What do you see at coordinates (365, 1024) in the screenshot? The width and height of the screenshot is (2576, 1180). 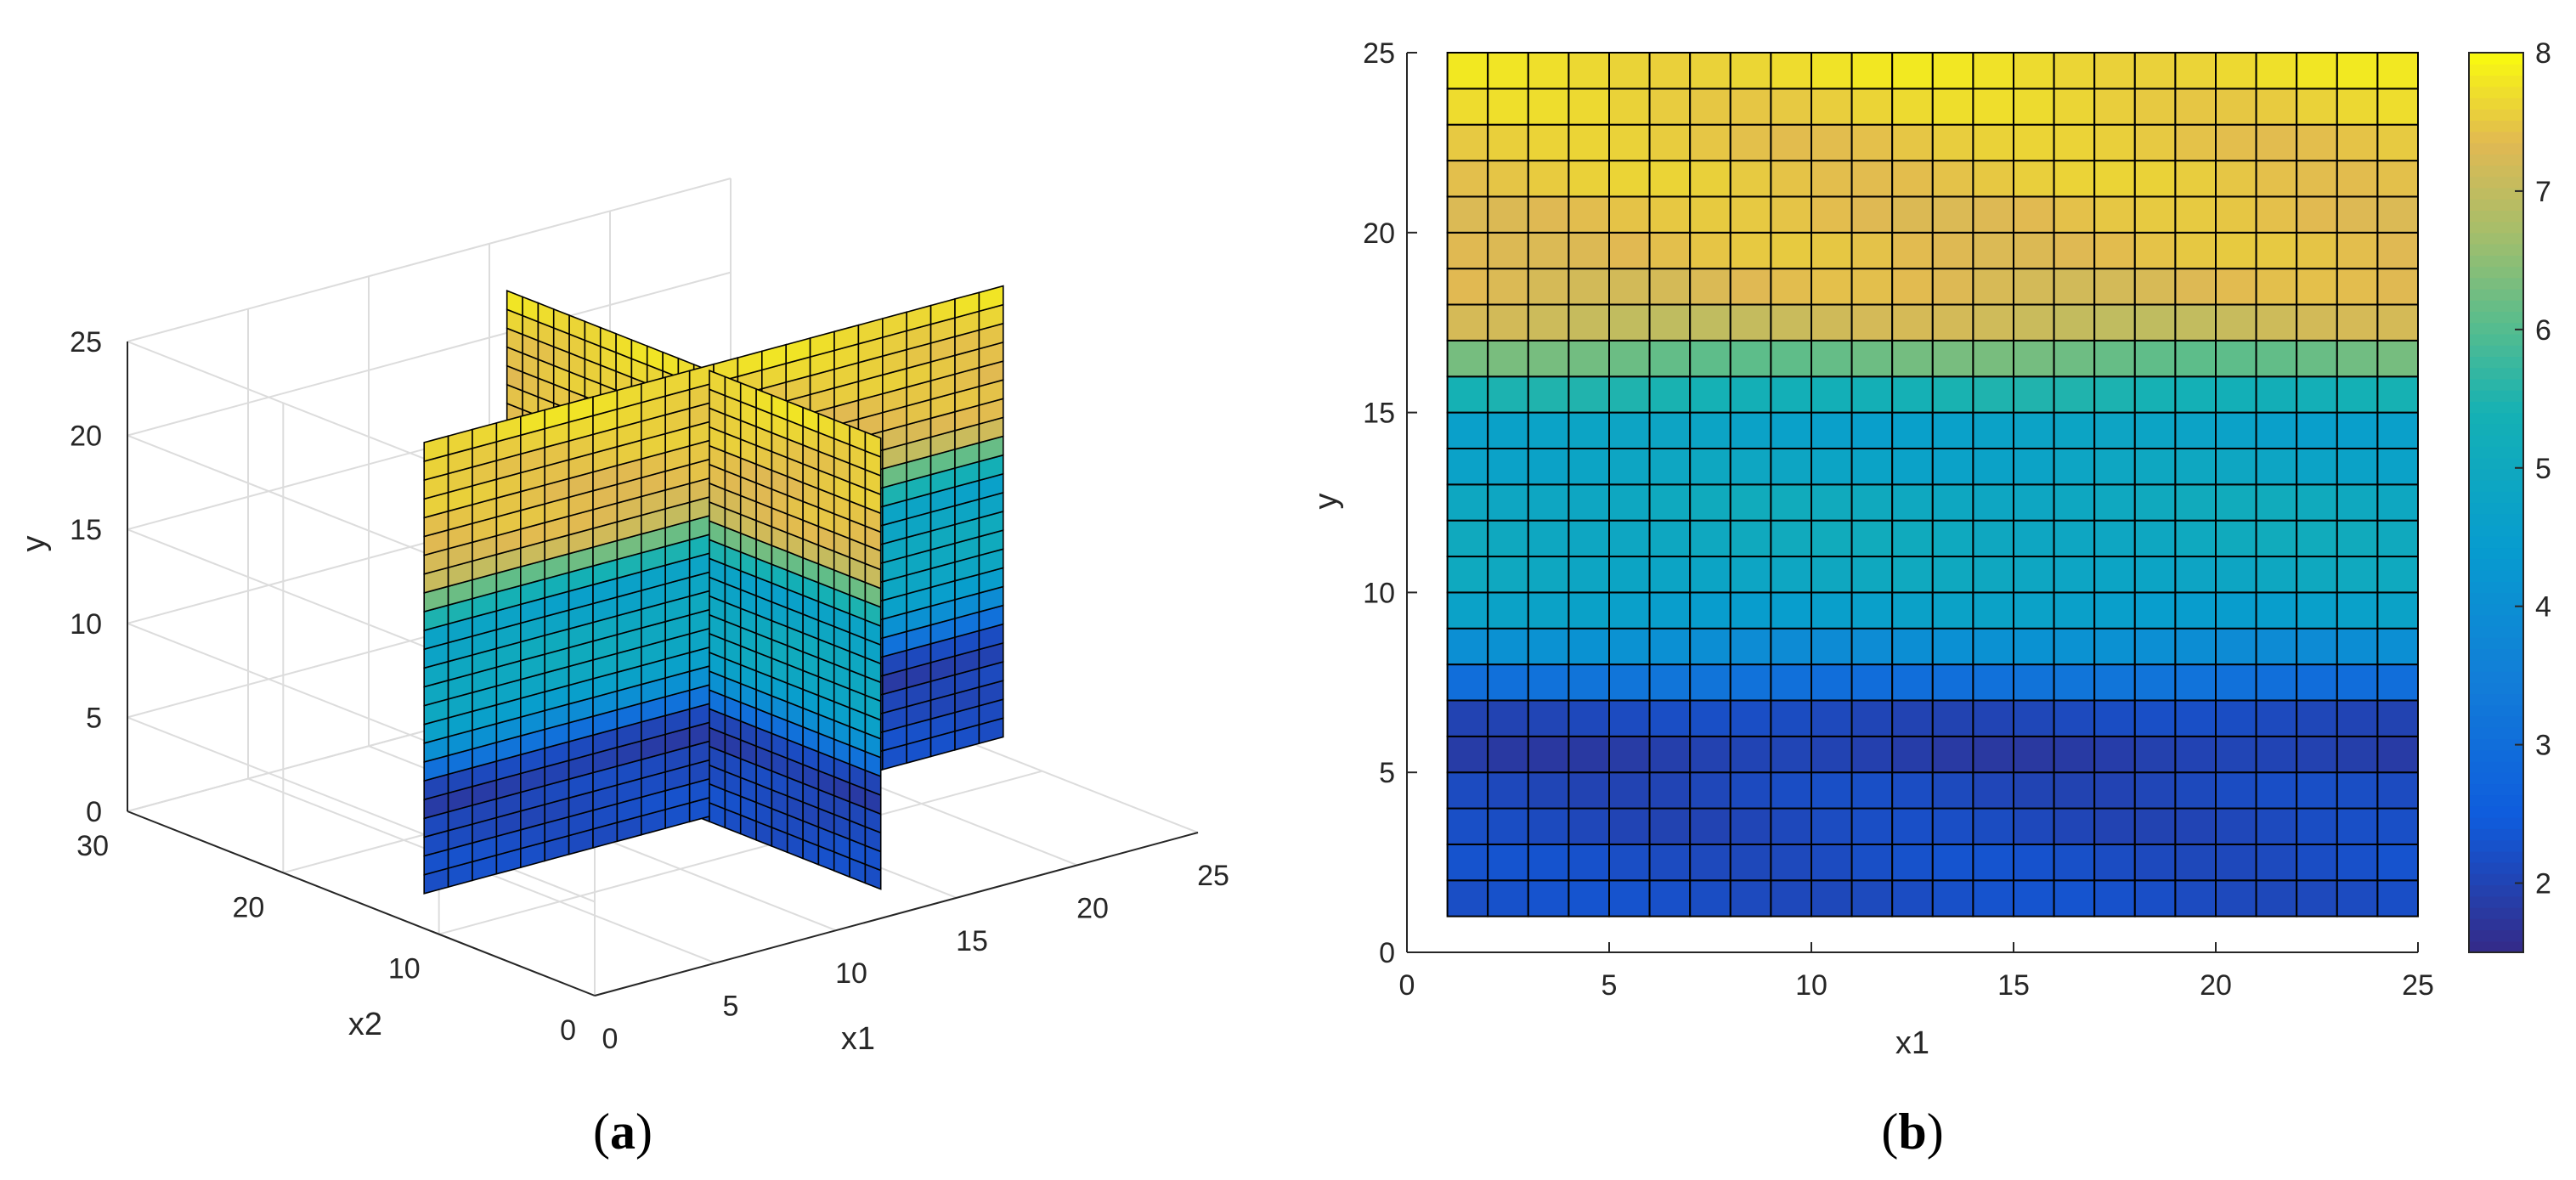 I see `x2-axis-label: x2` at bounding box center [365, 1024].